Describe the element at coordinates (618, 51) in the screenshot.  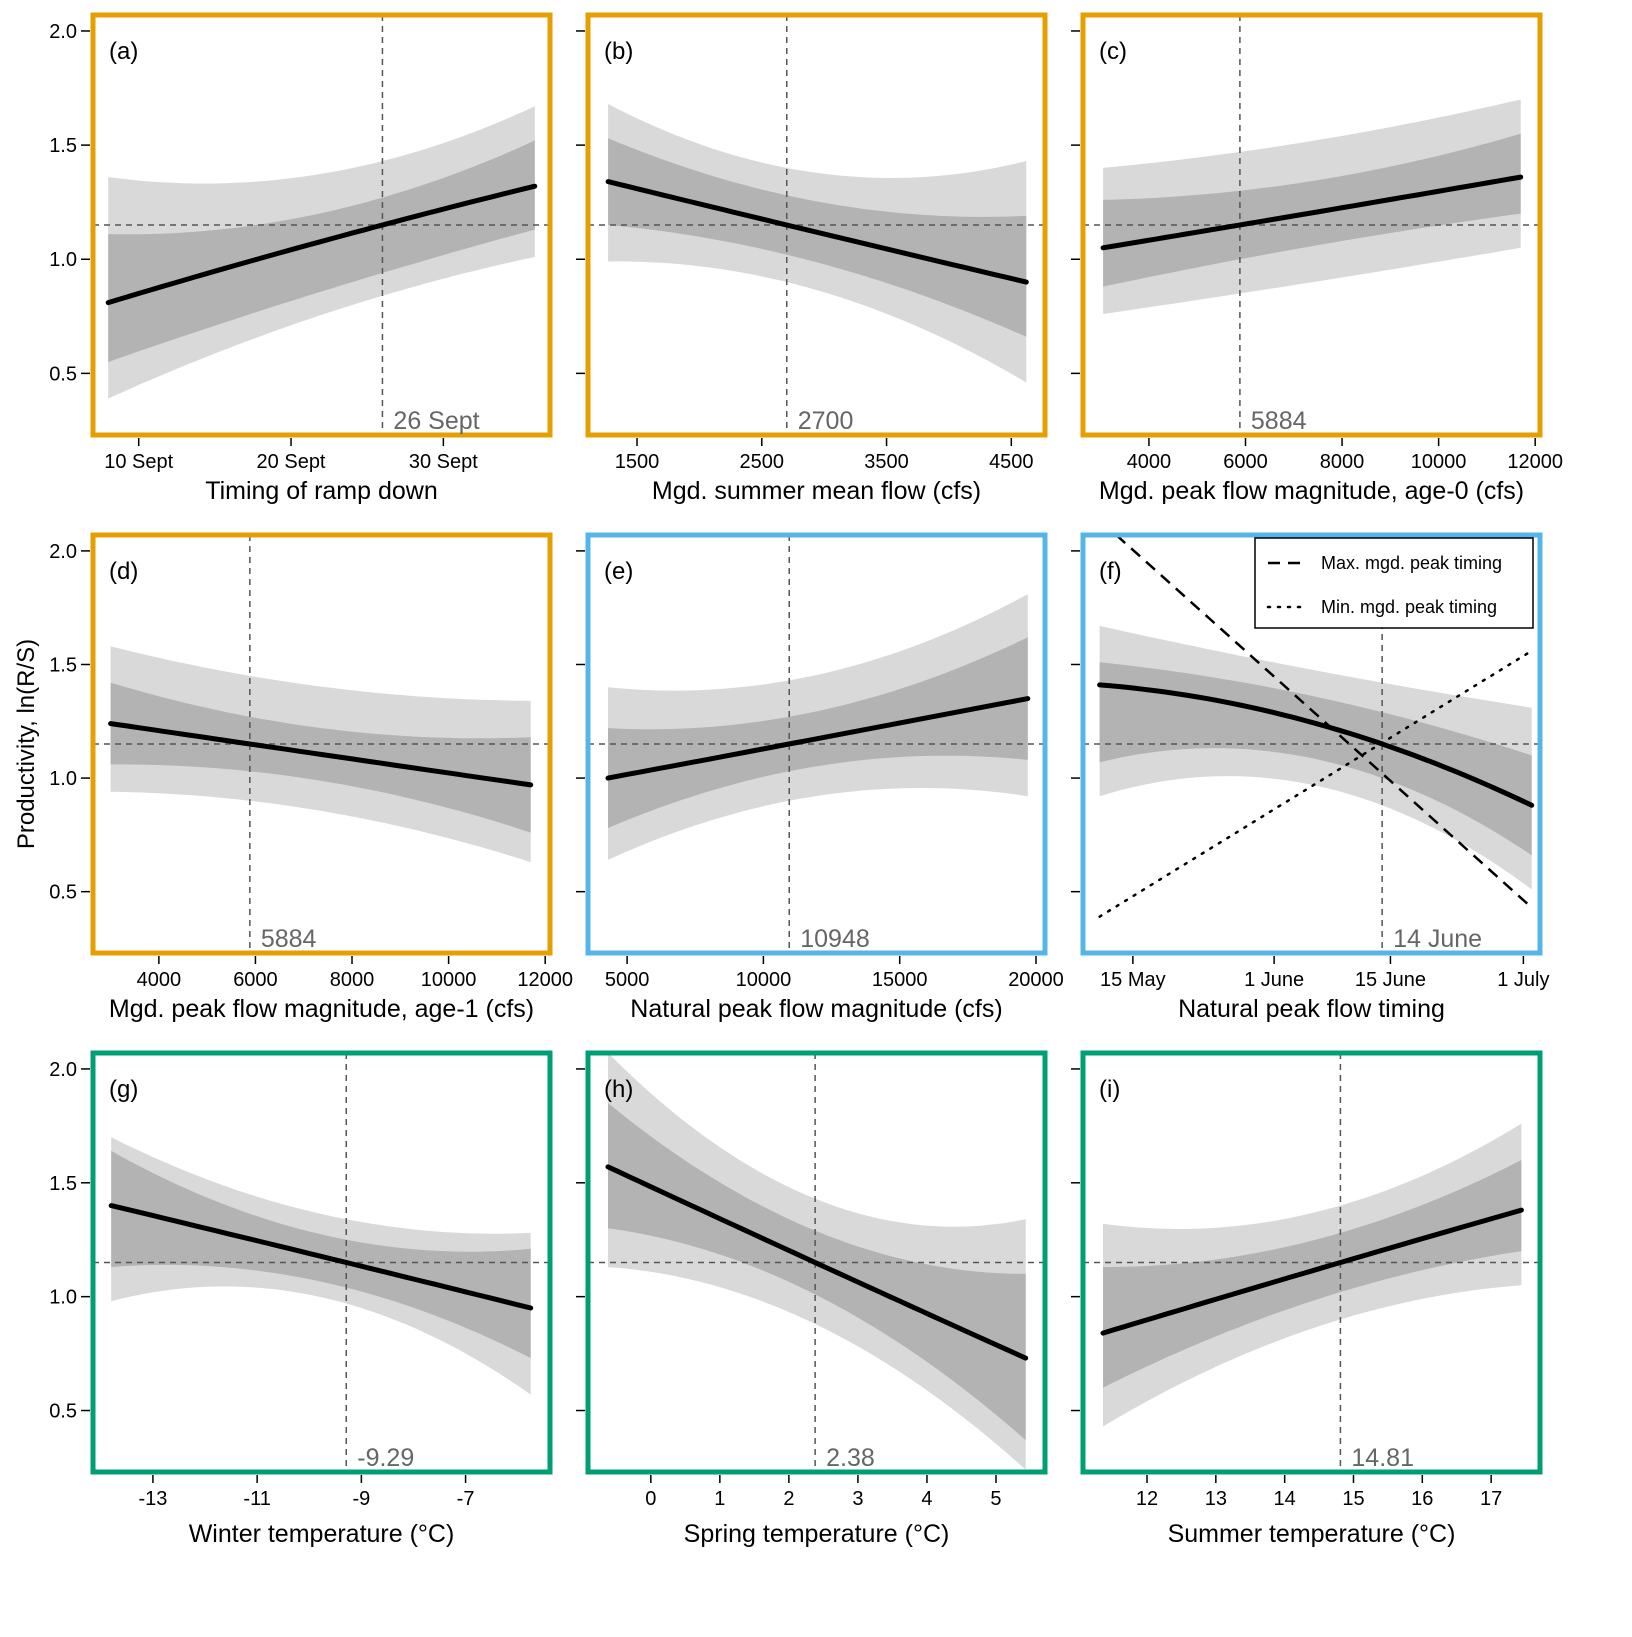
I see `panel-label: (b)` at that location.